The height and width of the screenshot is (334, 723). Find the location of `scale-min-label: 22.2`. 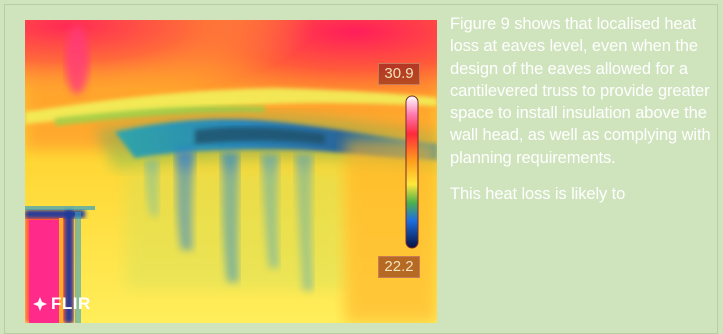

scale-min-label: 22.2 is located at coordinates (399, 267).